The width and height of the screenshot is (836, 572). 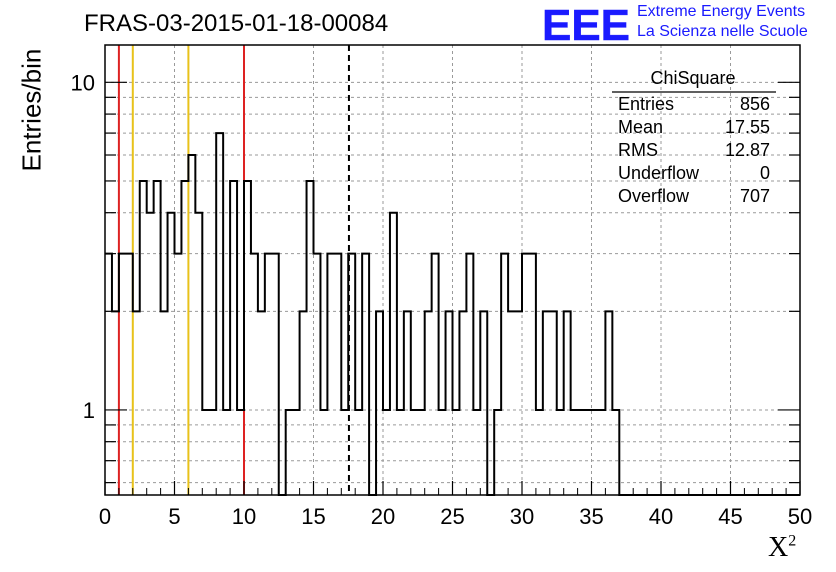 What do you see at coordinates (654, 196) in the screenshot?
I see `stats-label: Overflow` at bounding box center [654, 196].